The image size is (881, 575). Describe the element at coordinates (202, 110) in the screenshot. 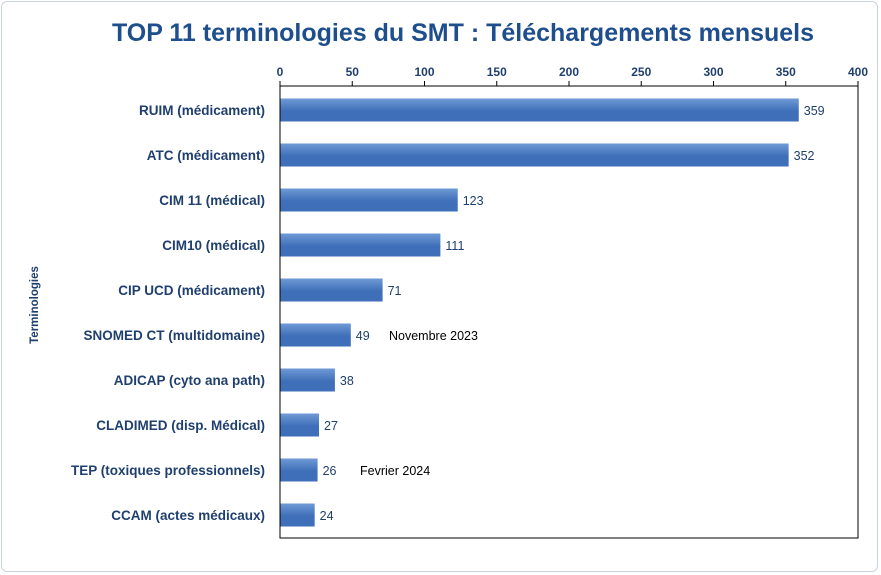

I see `category-label: RUIM (médicament)` at that location.